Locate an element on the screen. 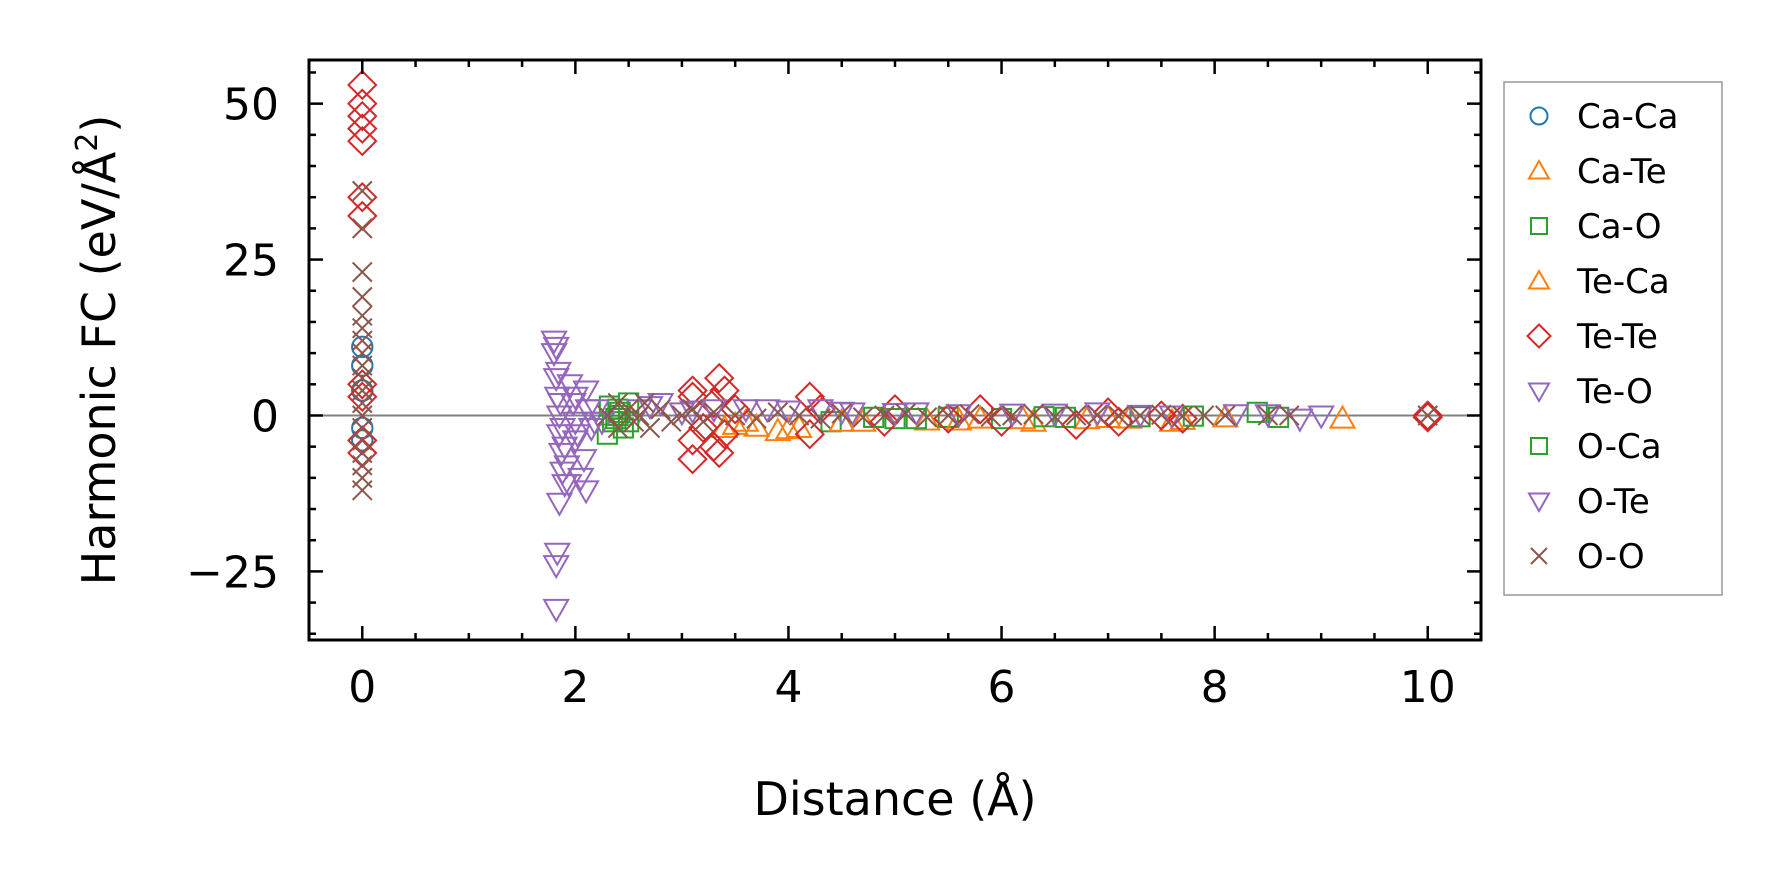 The width and height of the screenshot is (1771, 883). x-tick-label: 10 is located at coordinates (1428, 687).